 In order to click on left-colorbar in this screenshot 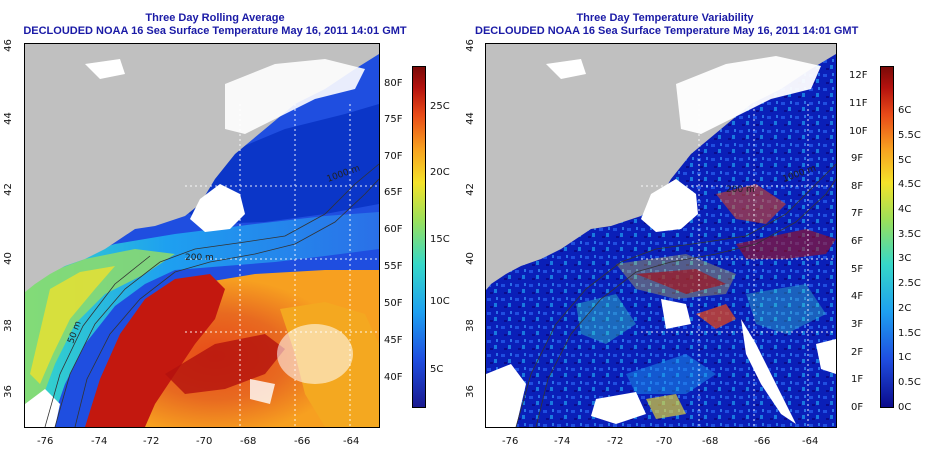, I will do `click(419, 237)`.